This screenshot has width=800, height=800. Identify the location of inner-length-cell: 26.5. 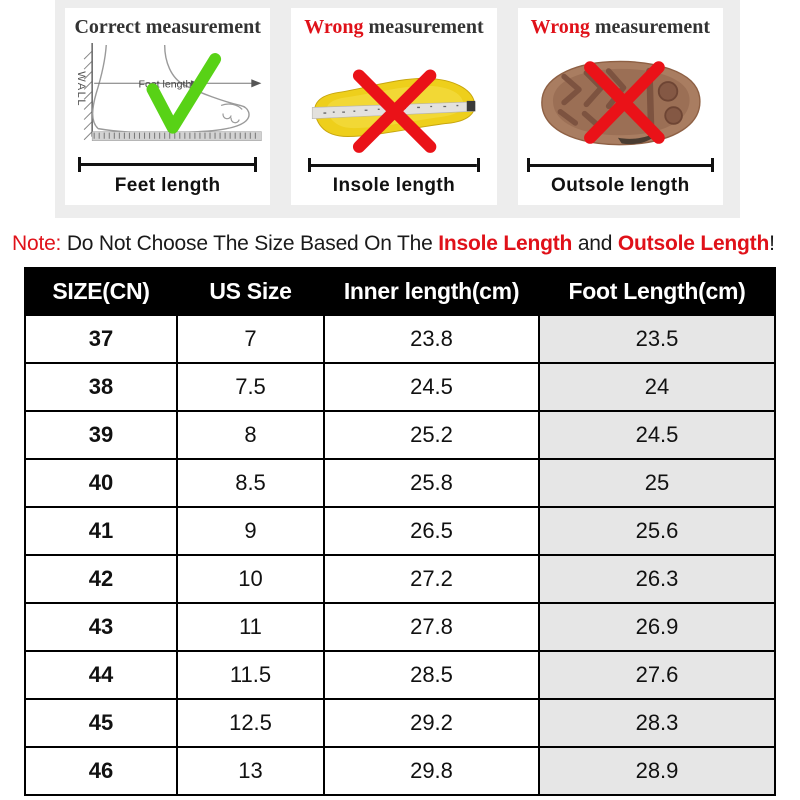
(431, 531).